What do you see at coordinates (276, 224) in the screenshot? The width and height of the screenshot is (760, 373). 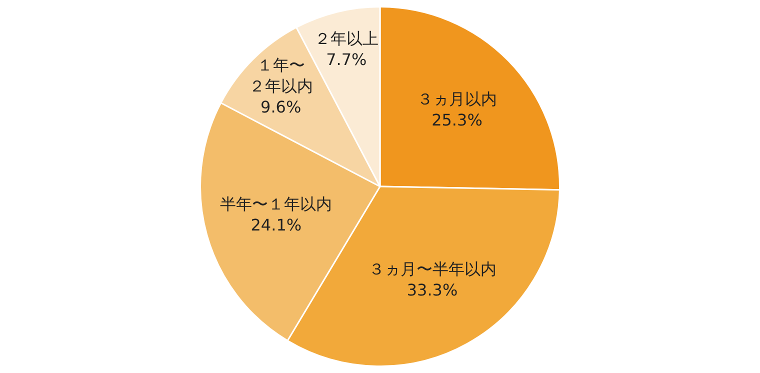 I see `data-label: 24.1%` at bounding box center [276, 224].